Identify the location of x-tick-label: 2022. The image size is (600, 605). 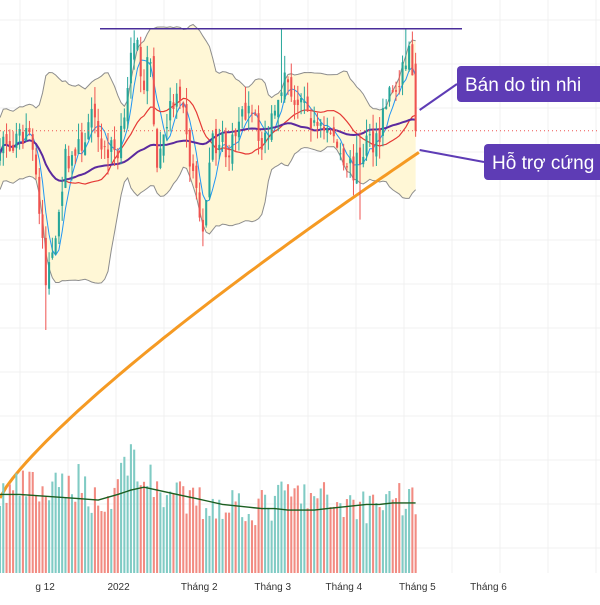
(118, 587).